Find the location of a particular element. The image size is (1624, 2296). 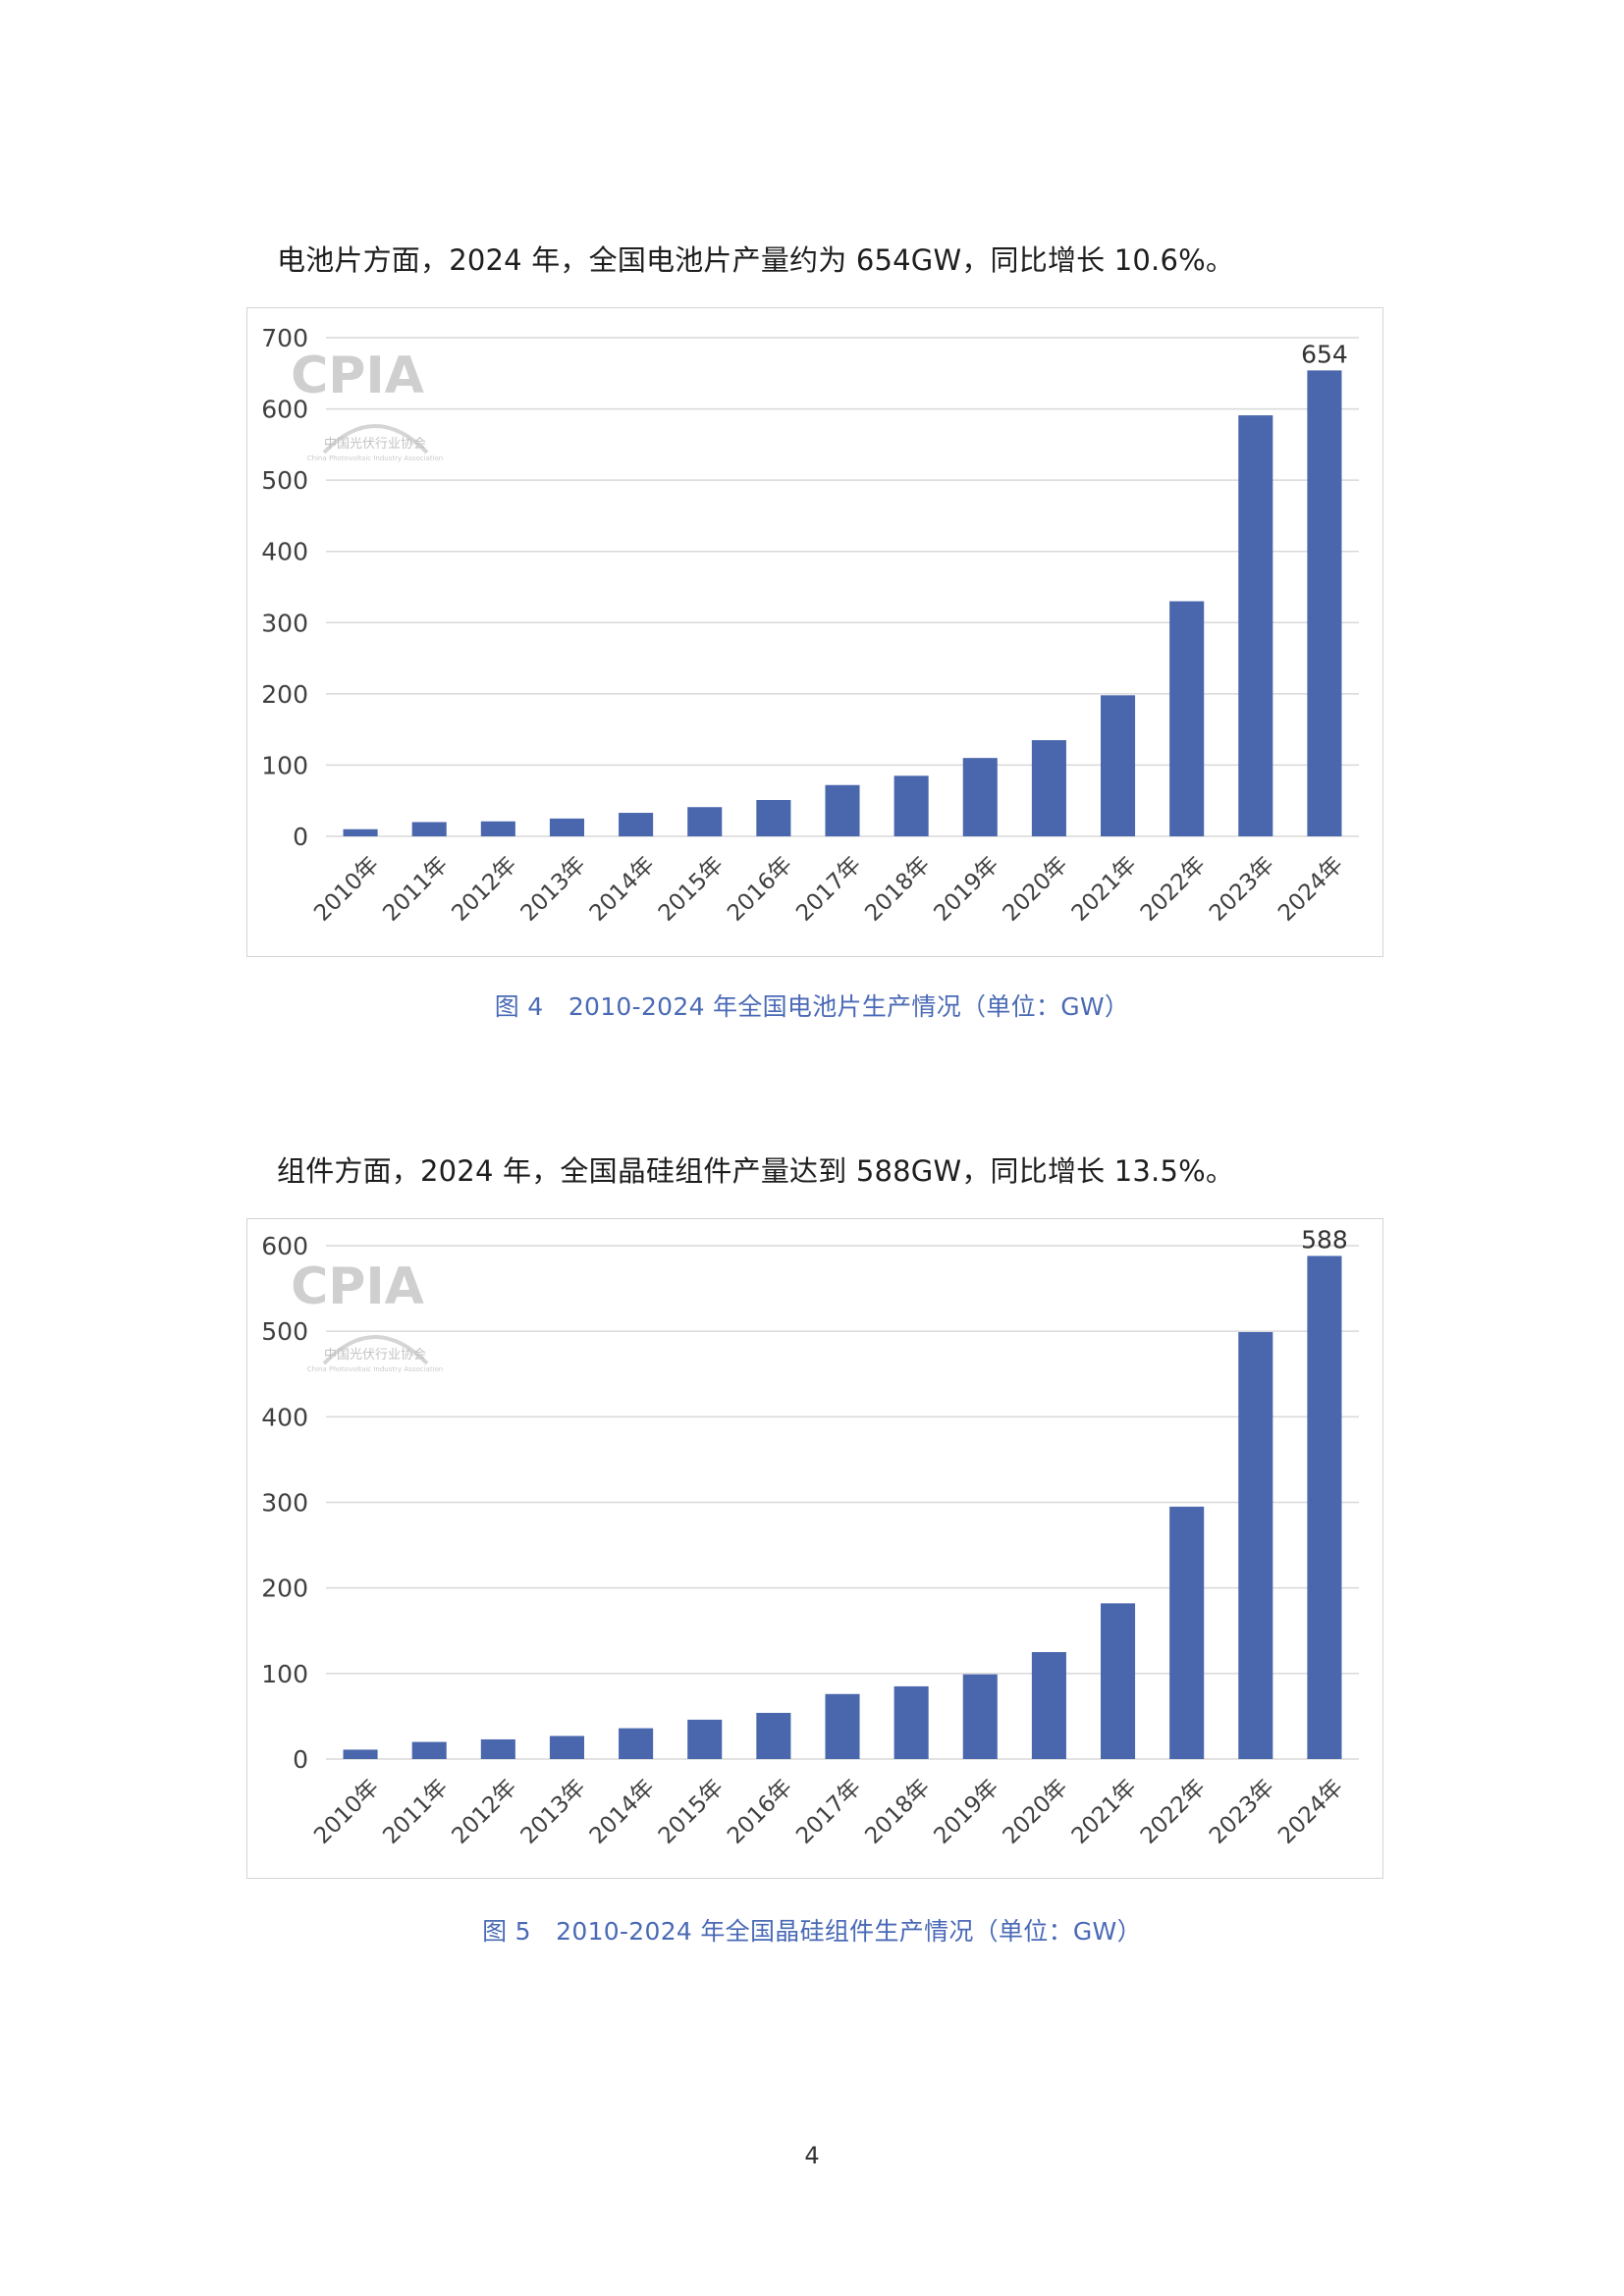

data-label: 588 is located at coordinates (1324, 1239).